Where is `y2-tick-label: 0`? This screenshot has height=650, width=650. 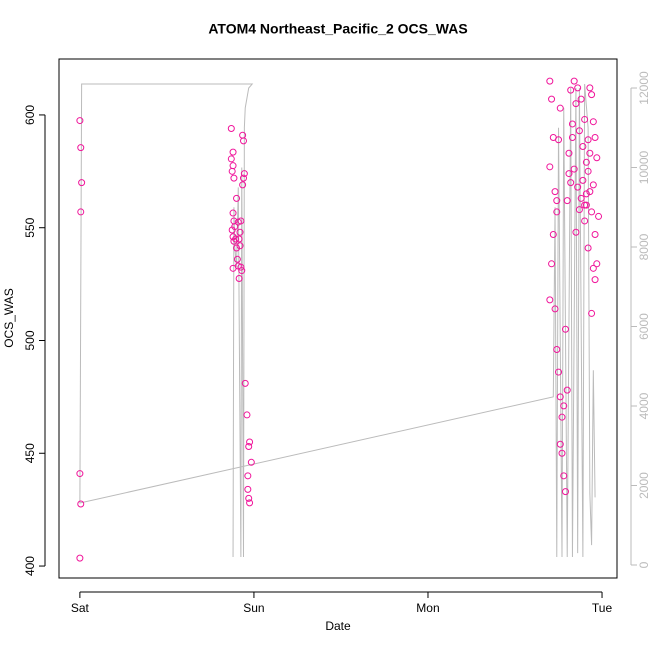 y2-tick-label: 0 is located at coordinates (643, 564).